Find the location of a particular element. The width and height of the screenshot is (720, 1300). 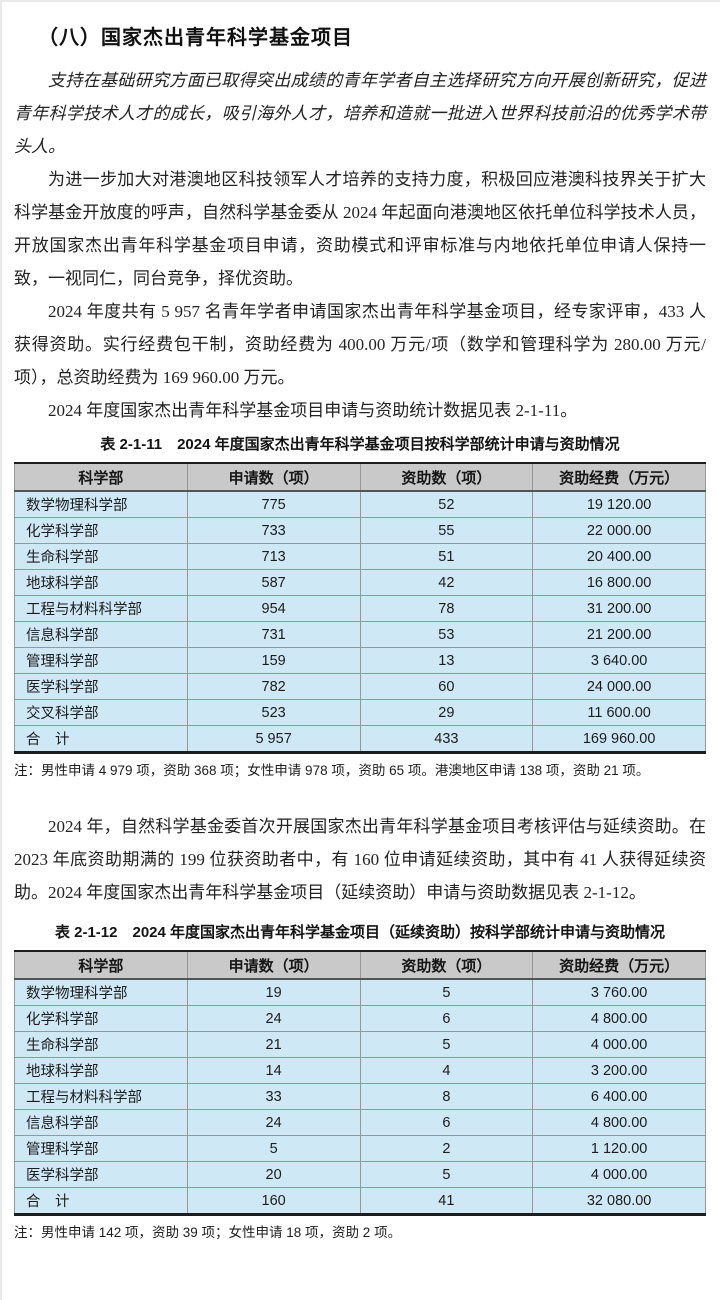

table-cell: 782 is located at coordinates (273, 686).